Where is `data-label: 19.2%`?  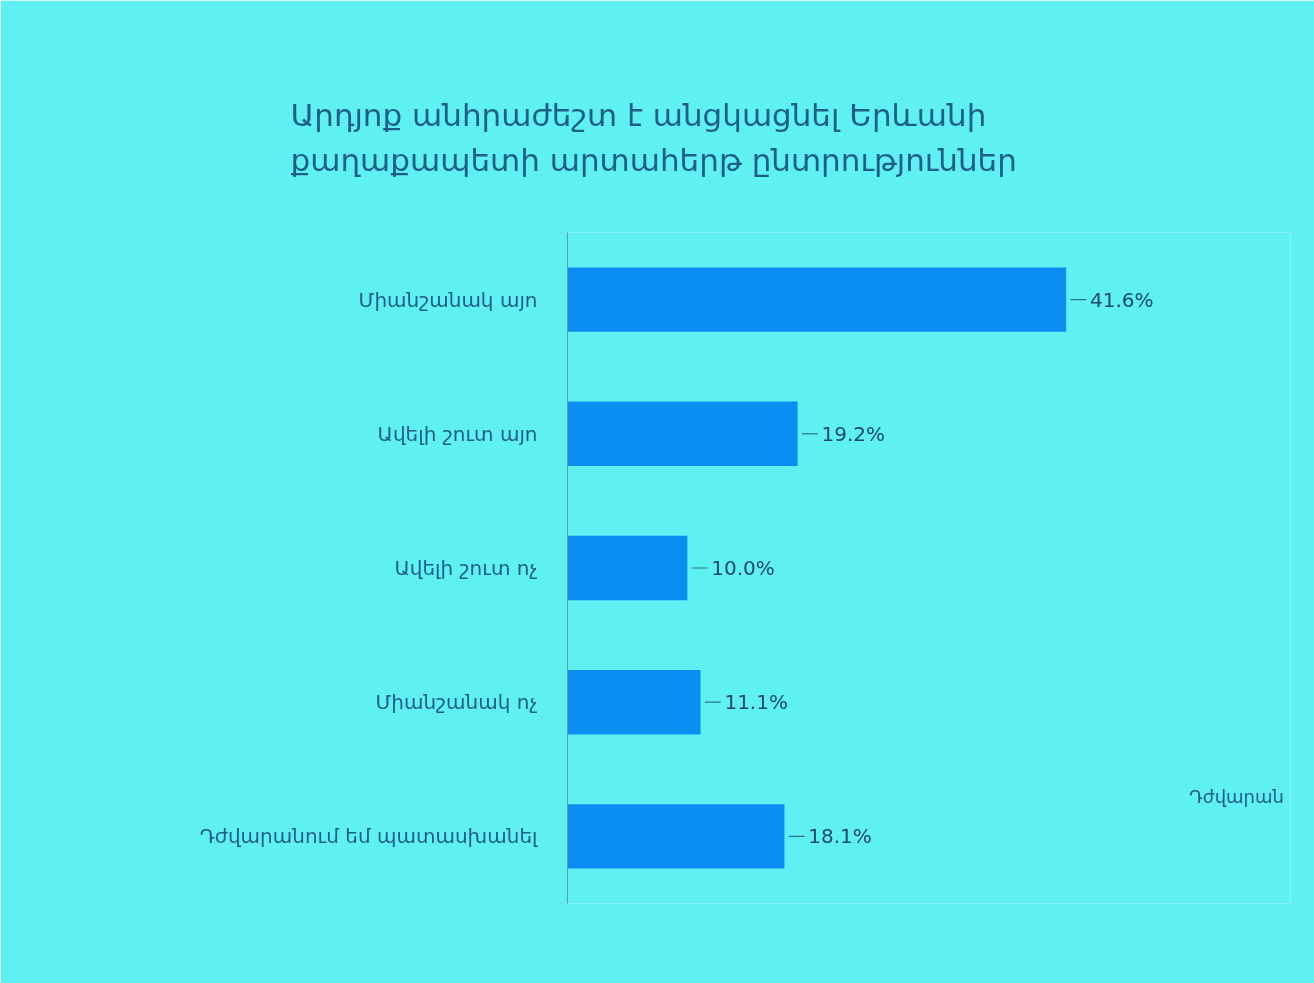
data-label: 19.2% is located at coordinates (853, 433).